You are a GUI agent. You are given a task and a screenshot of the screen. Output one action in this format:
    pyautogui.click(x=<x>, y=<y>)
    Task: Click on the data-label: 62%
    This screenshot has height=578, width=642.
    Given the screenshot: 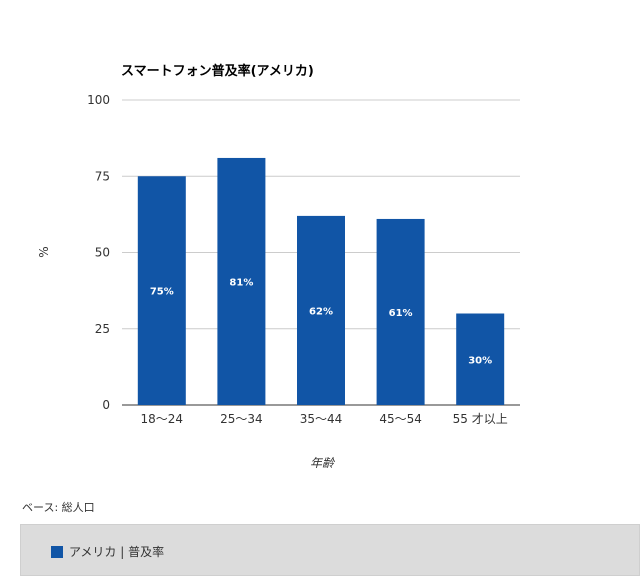 What is the action you would take?
    pyautogui.click(x=321, y=311)
    